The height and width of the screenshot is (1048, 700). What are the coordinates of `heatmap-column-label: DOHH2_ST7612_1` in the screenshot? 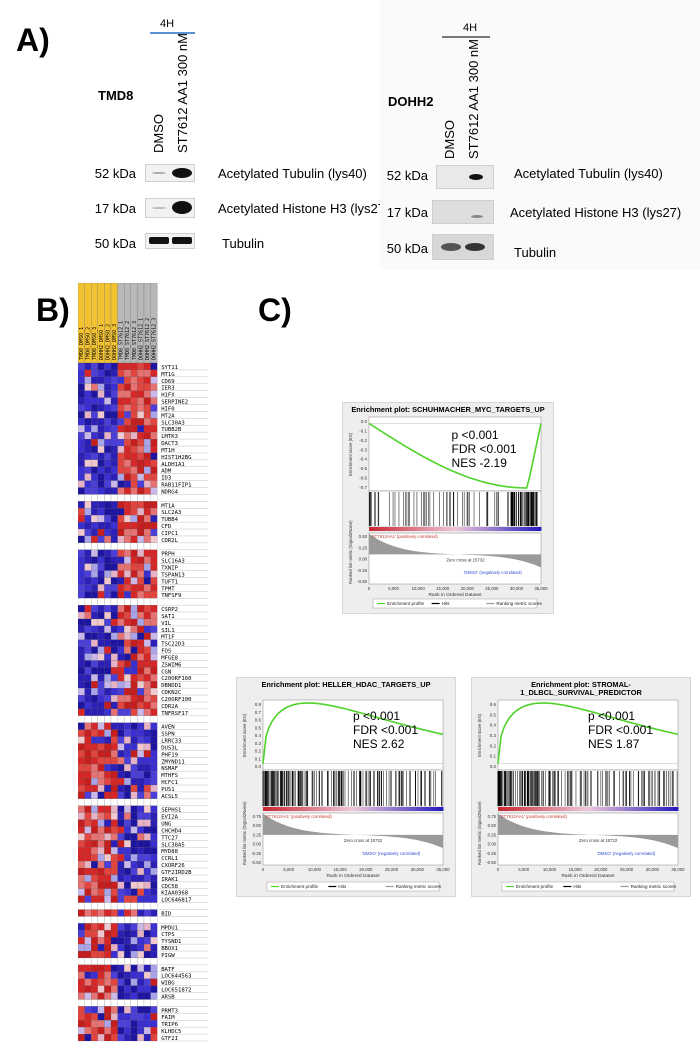 It's located at (141, 339).